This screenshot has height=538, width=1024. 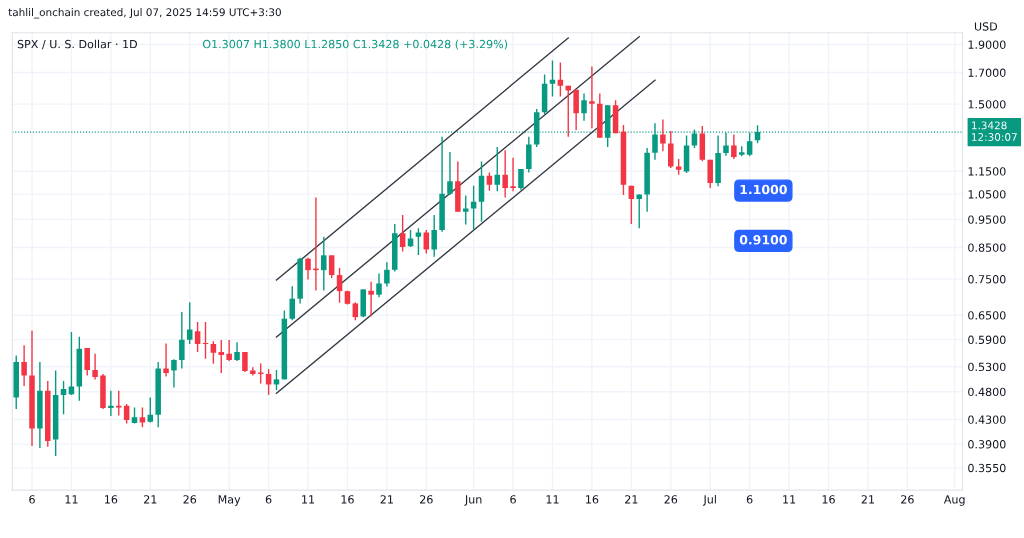 What do you see at coordinates (709, 500) in the screenshot?
I see `x-tick-label: Jul` at bounding box center [709, 500].